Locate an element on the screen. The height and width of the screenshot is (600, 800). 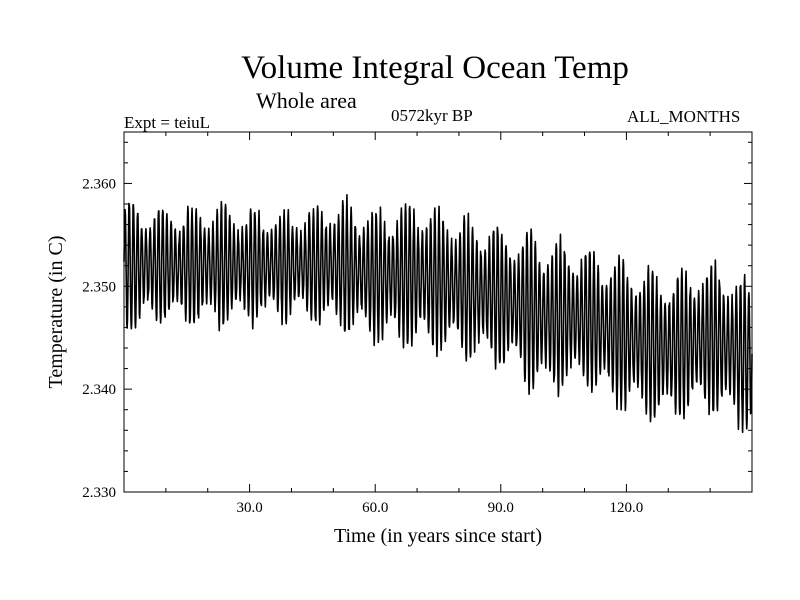
x-tick-label: 90.0 is located at coordinates (501, 508).